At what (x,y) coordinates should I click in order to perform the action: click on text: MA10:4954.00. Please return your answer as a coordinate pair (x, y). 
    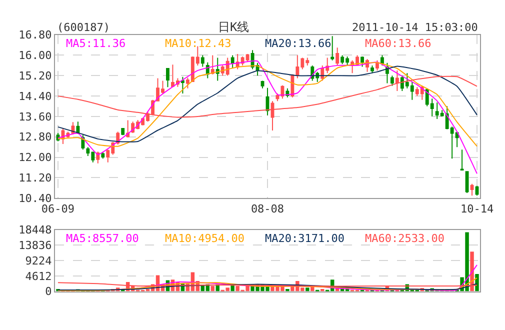
    Looking at the image, I should click on (204, 238).